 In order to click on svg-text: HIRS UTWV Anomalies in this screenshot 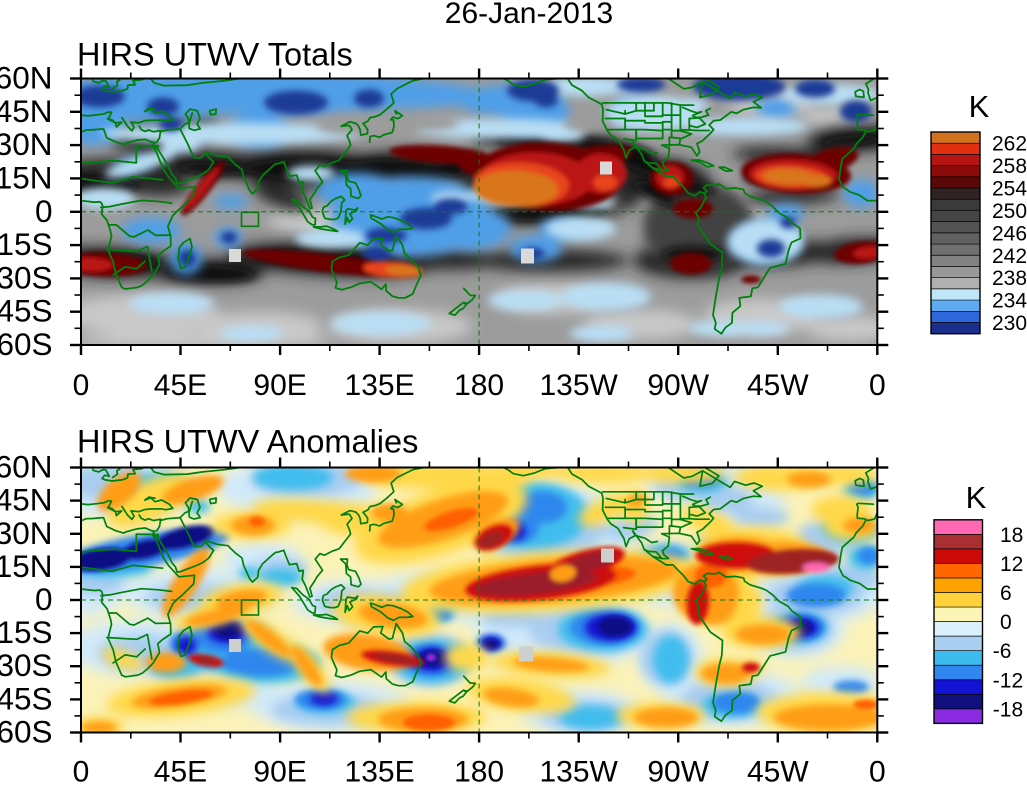, I will do `click(247, 442)`.